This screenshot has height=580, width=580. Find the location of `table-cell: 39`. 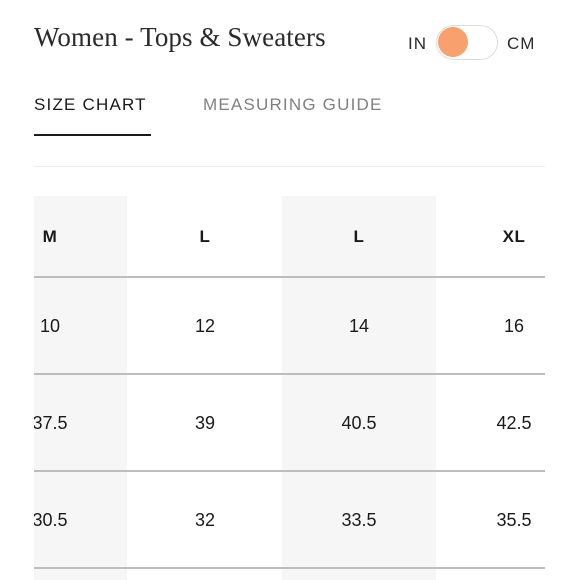

table-cell: 39 is located at coordinates (205, 423).